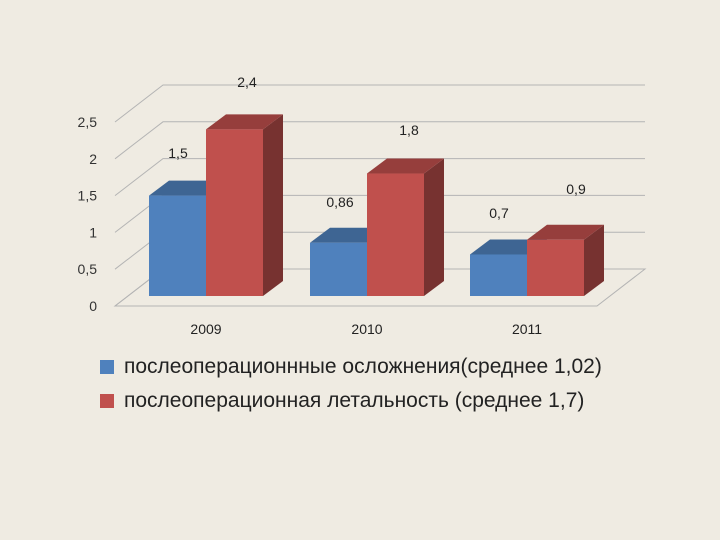  I want to click on y-tick-label: 1, so click(93, 232).